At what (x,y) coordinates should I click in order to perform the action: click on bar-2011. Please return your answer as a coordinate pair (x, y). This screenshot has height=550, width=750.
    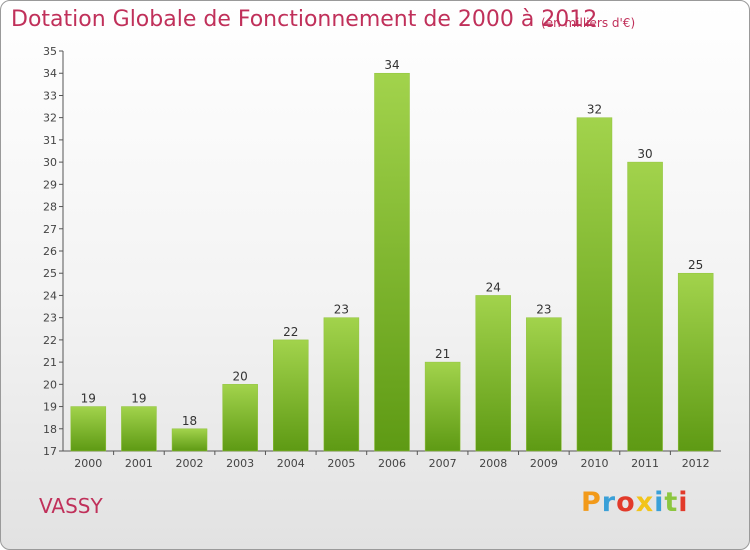
    Looking at the image, I should click on (645, 306).